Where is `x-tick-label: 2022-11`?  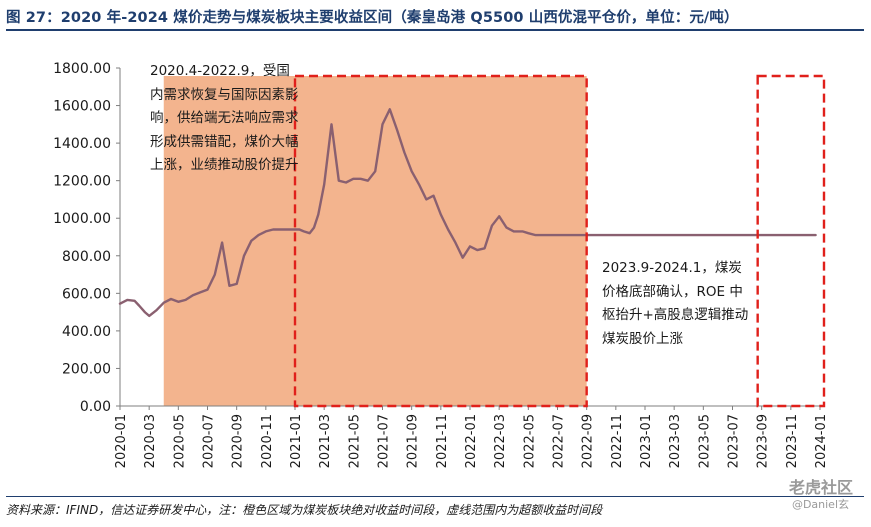 x-tick-label: 2022-11 is located at coordinates (617, 441).